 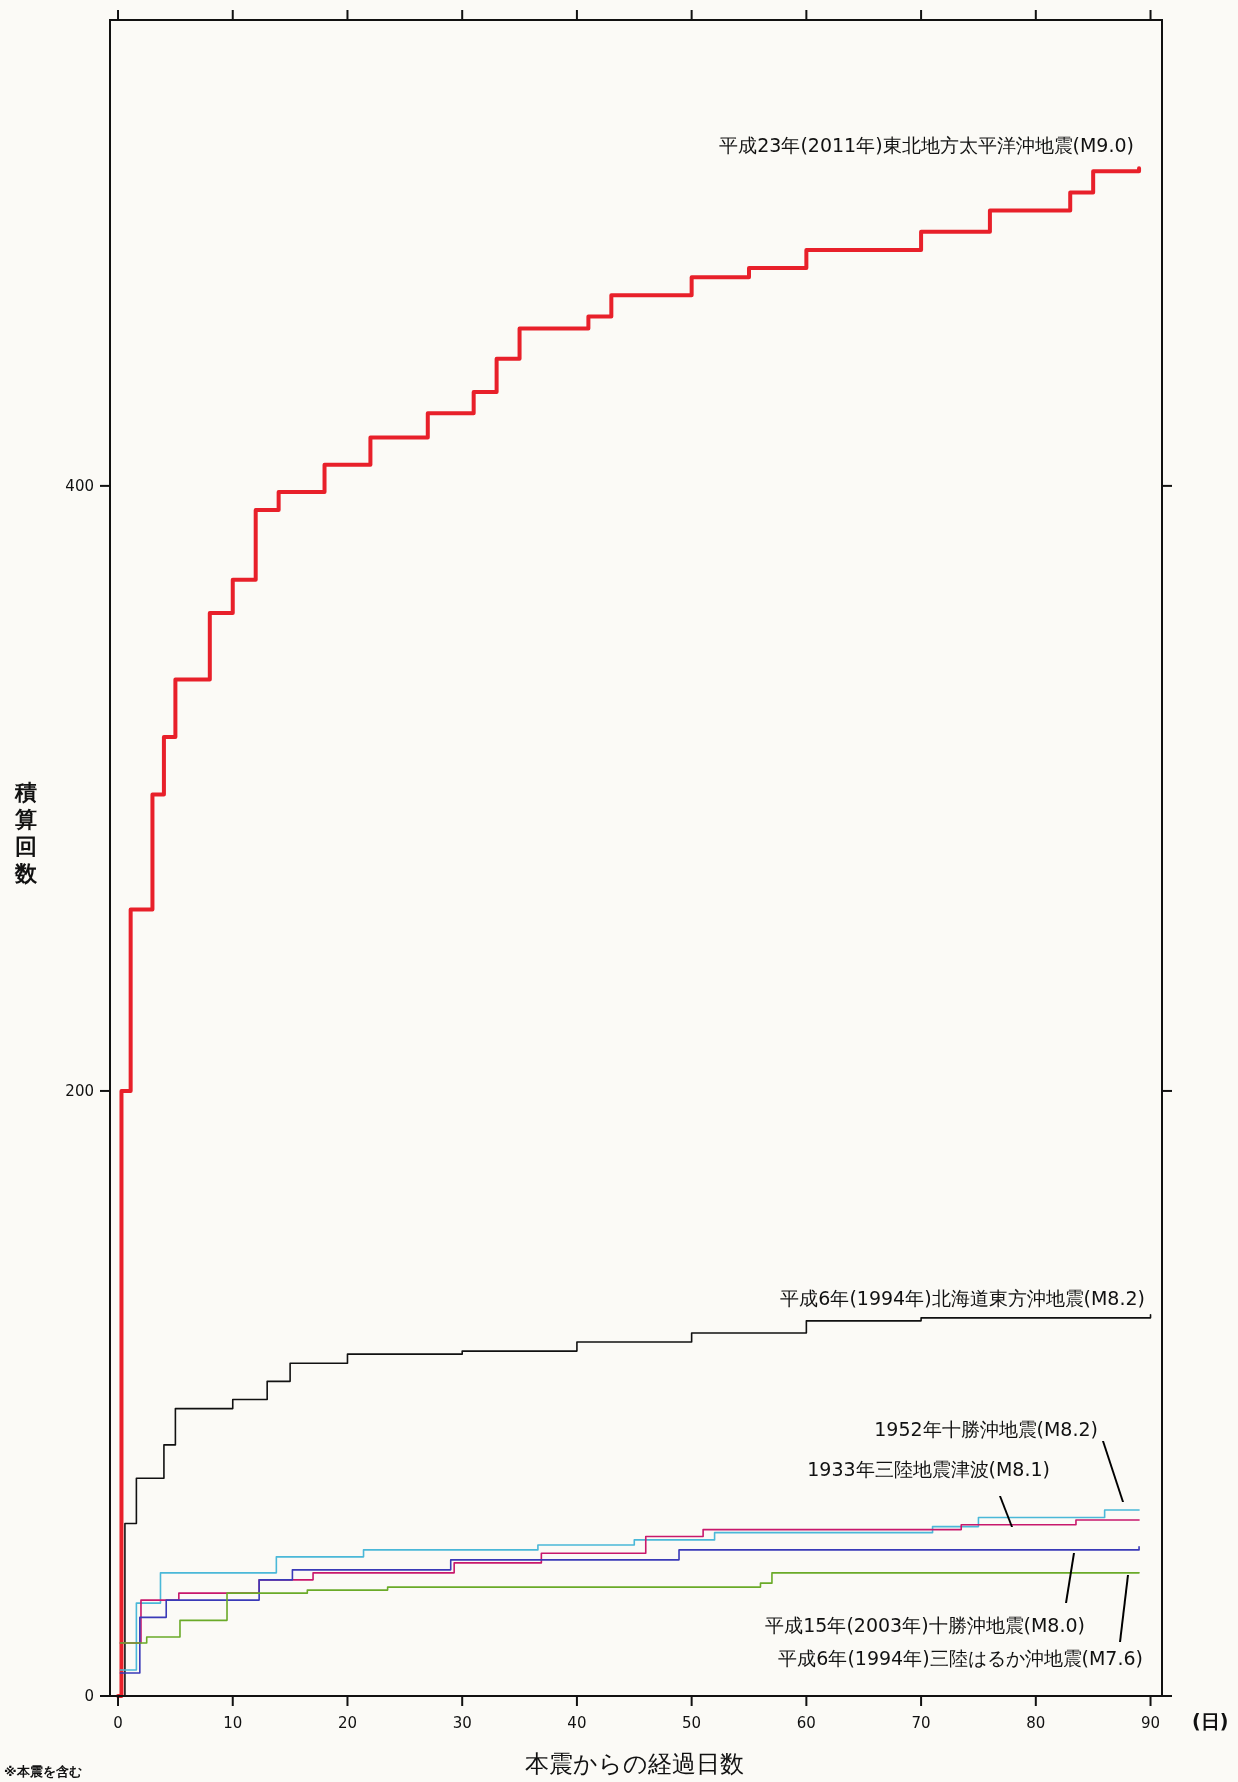 I want to click on x-tick-label: 90, so click(x=1150, y=1723).